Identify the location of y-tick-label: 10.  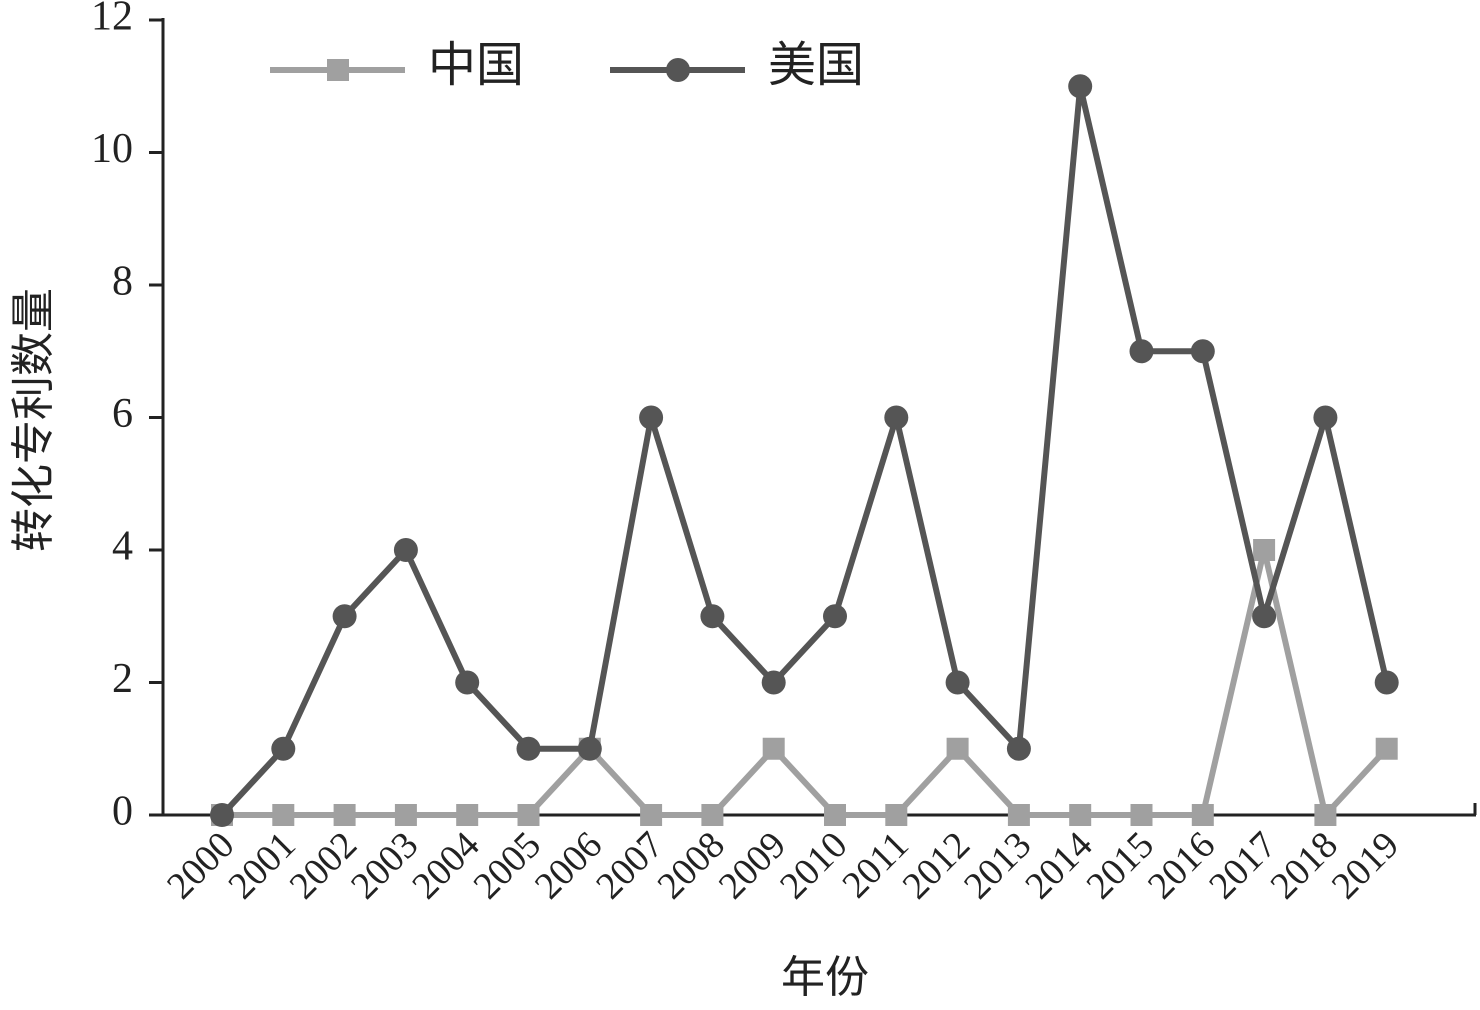
(112, 149).